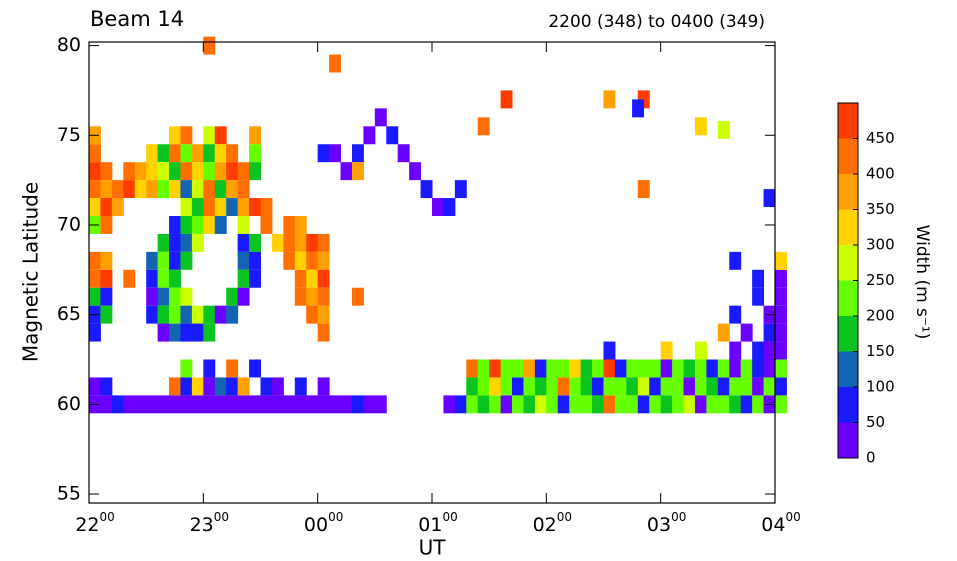  What do you see at coordinates (437, 523) in the screenshot?
I see `x-tick-label: 0100` at bounding box center [437, 523].